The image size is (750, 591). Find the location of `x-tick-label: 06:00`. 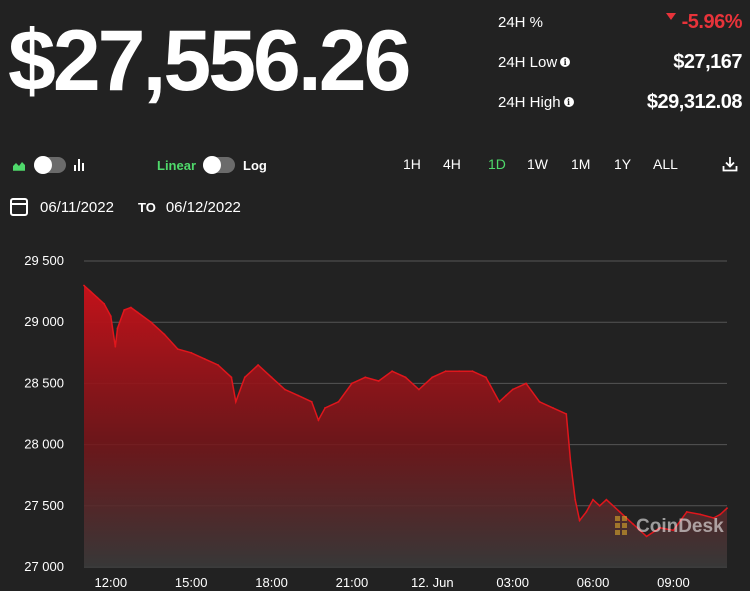

x-tick-label: 06:00 is located at coordinates (593, 582).